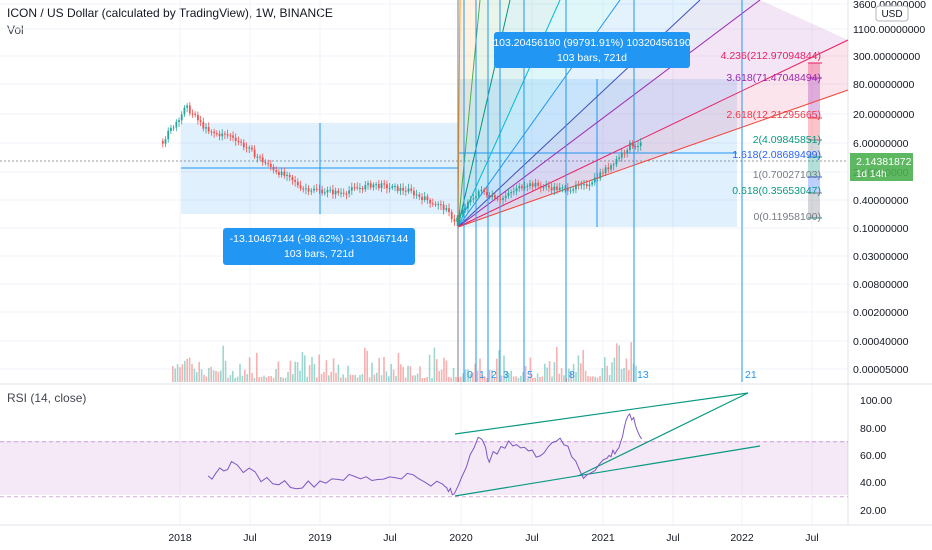 Image resolution: width=932 pixels, height=550 pixels. What do you see at coordinates (404, 362) in the screenshot?
I see `volume-bars` at bounding box center [404, 362].